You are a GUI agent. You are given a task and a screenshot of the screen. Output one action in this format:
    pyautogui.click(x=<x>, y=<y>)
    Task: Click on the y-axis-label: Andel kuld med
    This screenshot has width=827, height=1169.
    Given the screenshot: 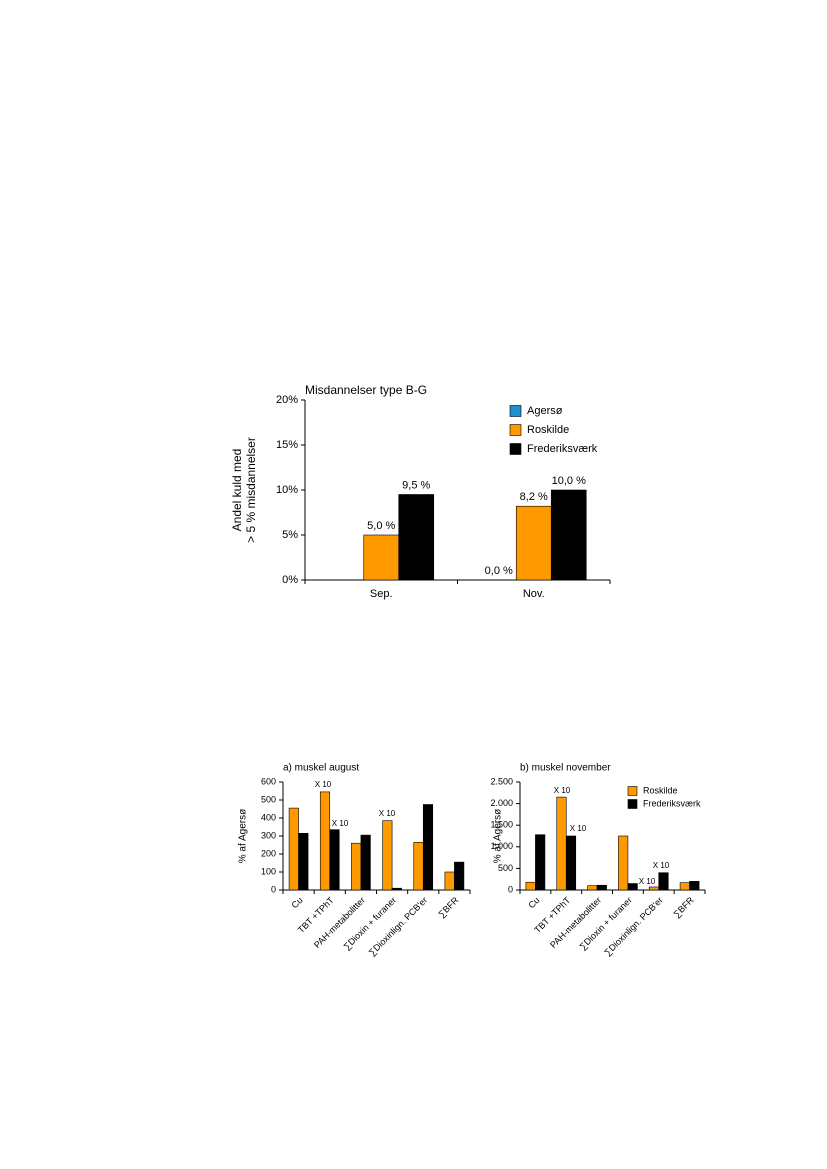 What is the action you would take?
    pyautogui.click(x=237, y=490)
    